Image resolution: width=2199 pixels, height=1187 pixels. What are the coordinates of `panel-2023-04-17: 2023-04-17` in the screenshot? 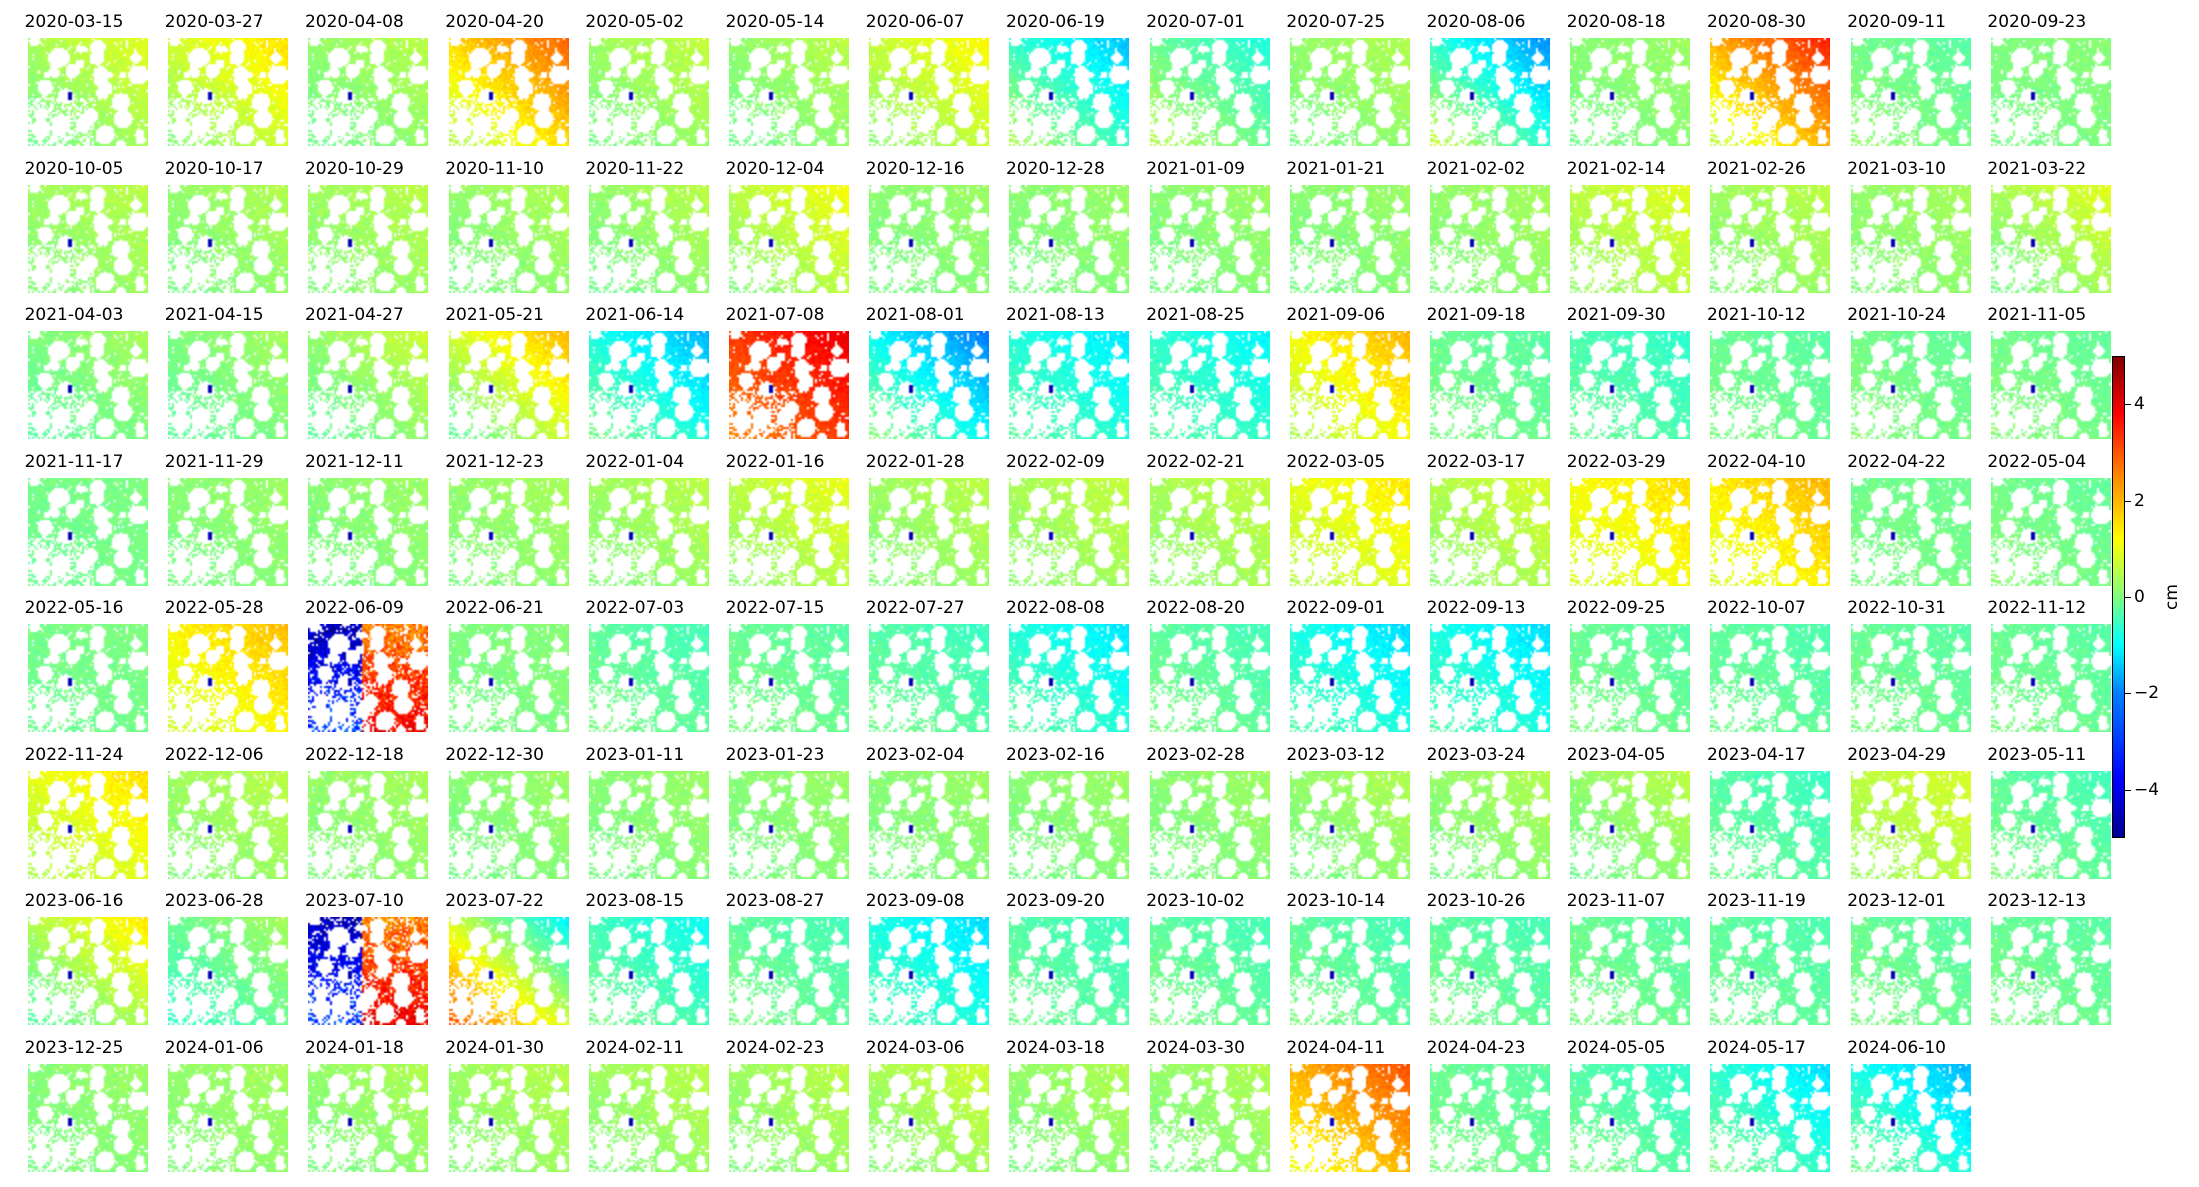 It's located at (1766, 818).